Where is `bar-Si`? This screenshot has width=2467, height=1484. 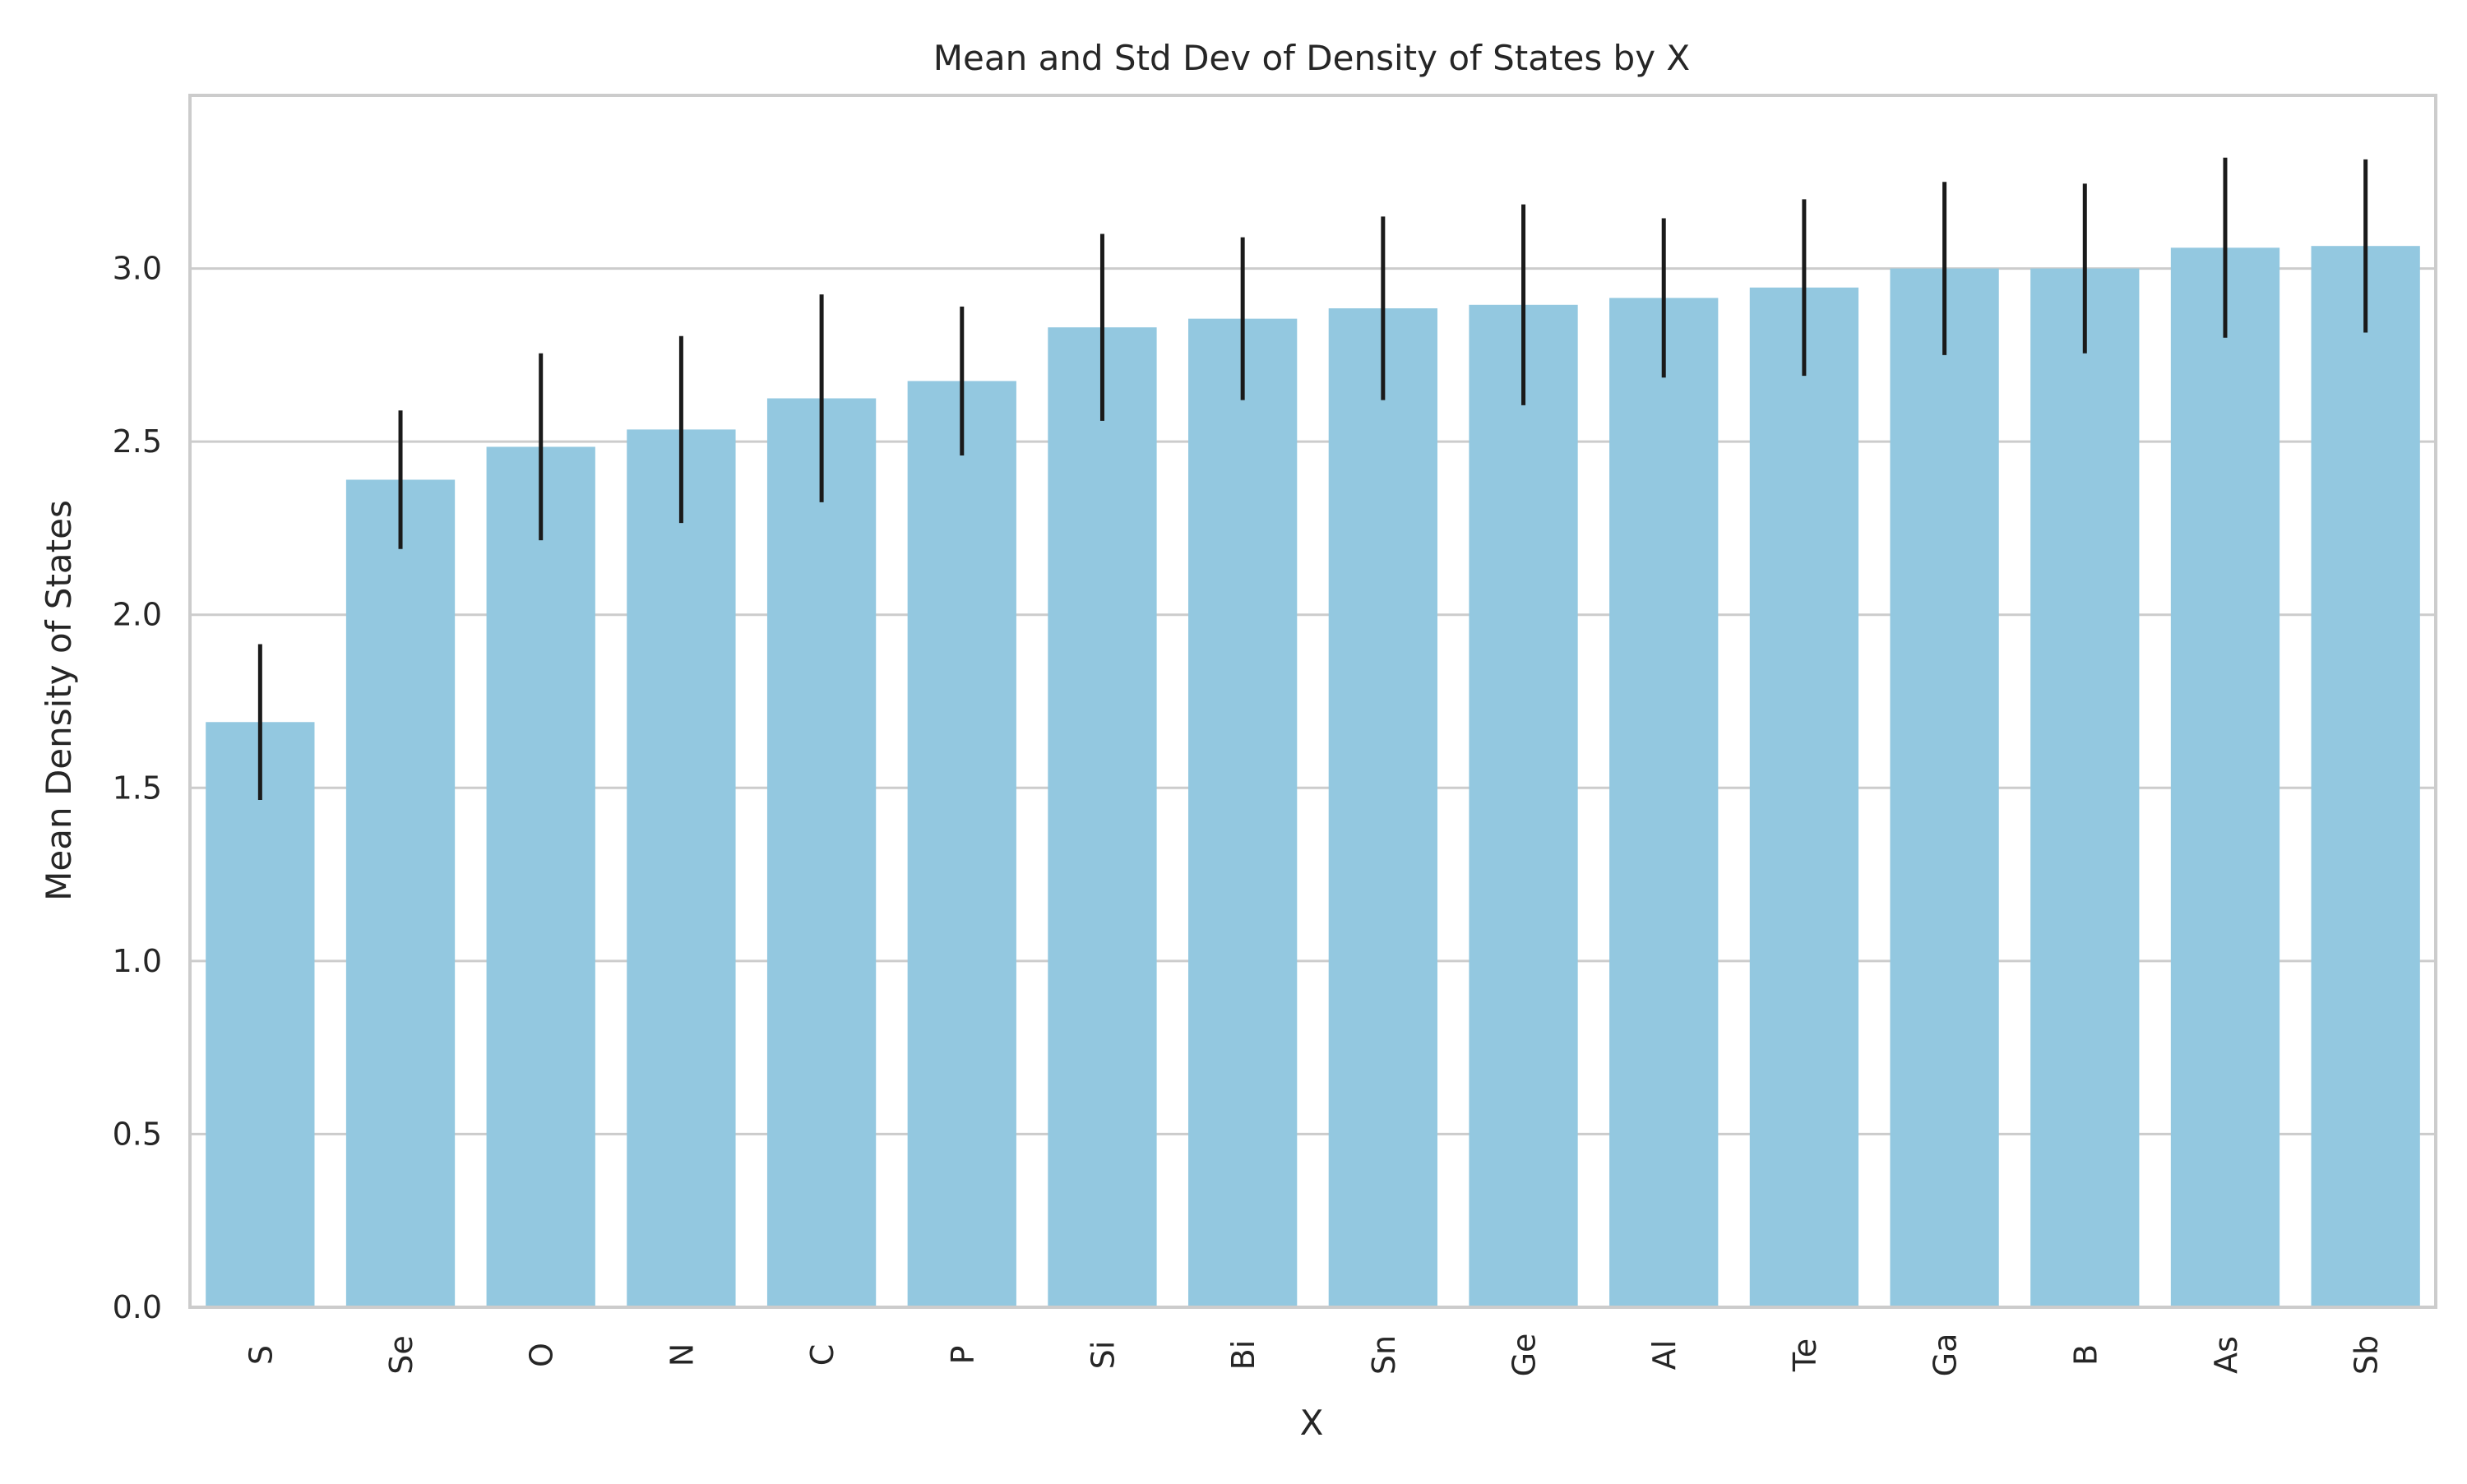
bar-Si is located at coordinates (1102, 817).